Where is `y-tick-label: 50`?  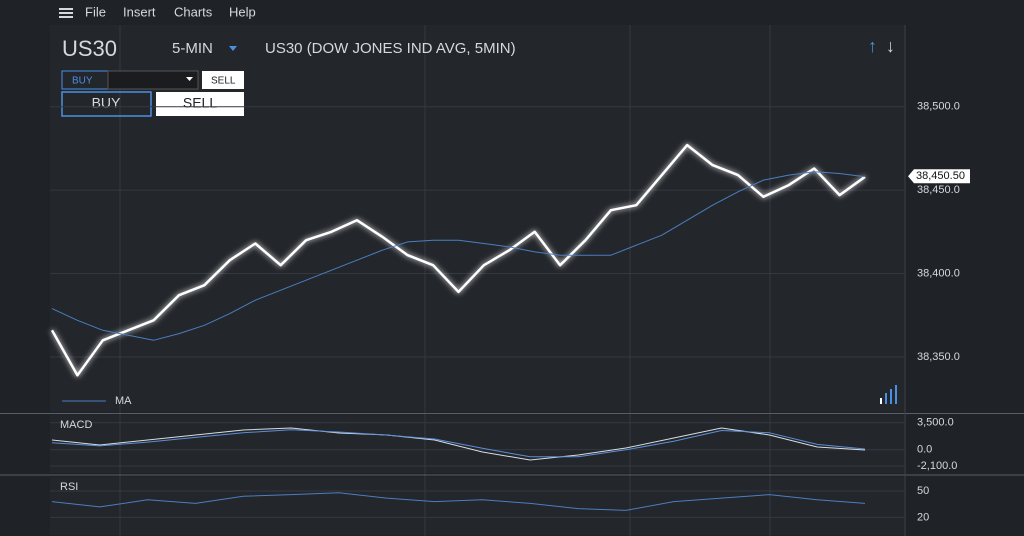 y-tick-label: 50 is located at coordinates (923, 491).